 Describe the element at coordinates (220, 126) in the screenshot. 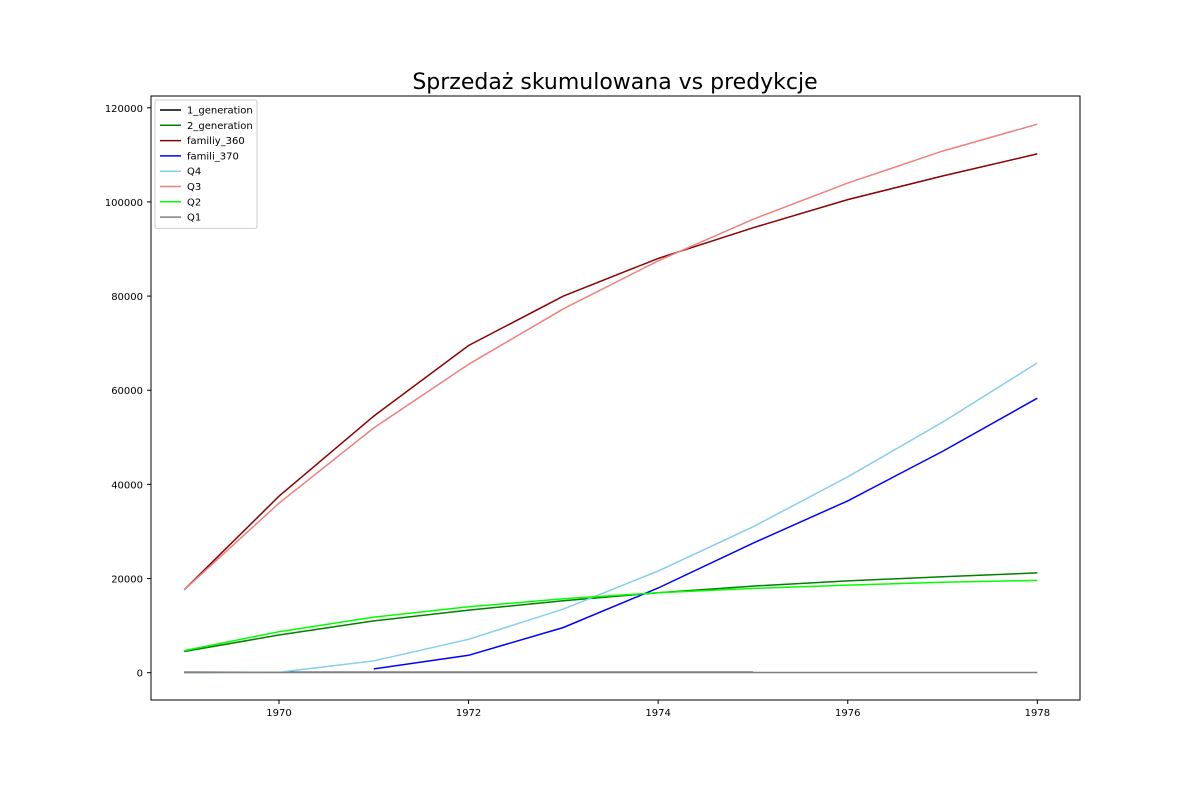

I see `legend-label: 2_generation` at that location.